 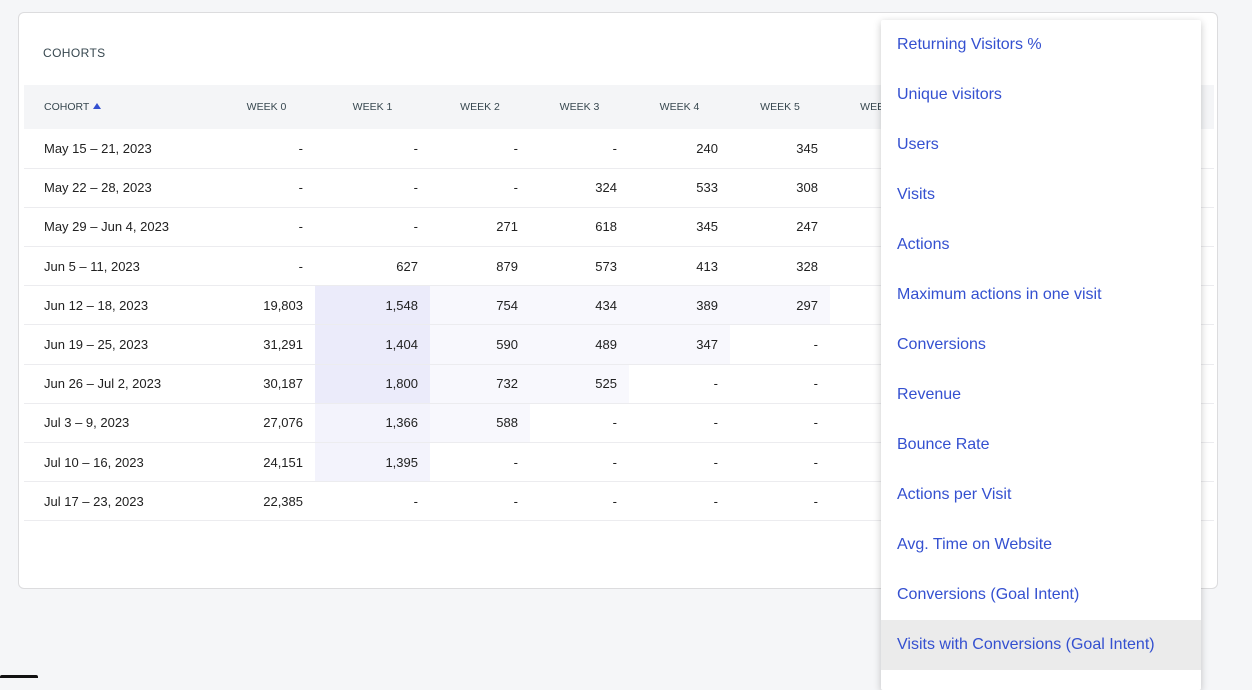 What do you see at coordinates (480, 384) in the screenshot?
I see `cohort-cell: 732` at bounding box center [480, 384].